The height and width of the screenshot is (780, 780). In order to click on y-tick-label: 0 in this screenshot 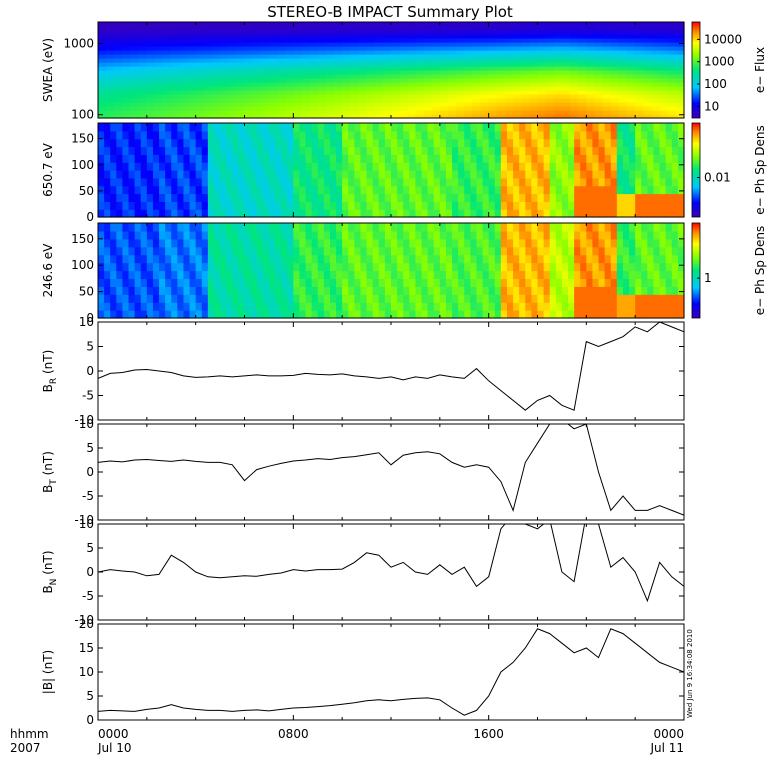, I will do `click(90, 572)`.